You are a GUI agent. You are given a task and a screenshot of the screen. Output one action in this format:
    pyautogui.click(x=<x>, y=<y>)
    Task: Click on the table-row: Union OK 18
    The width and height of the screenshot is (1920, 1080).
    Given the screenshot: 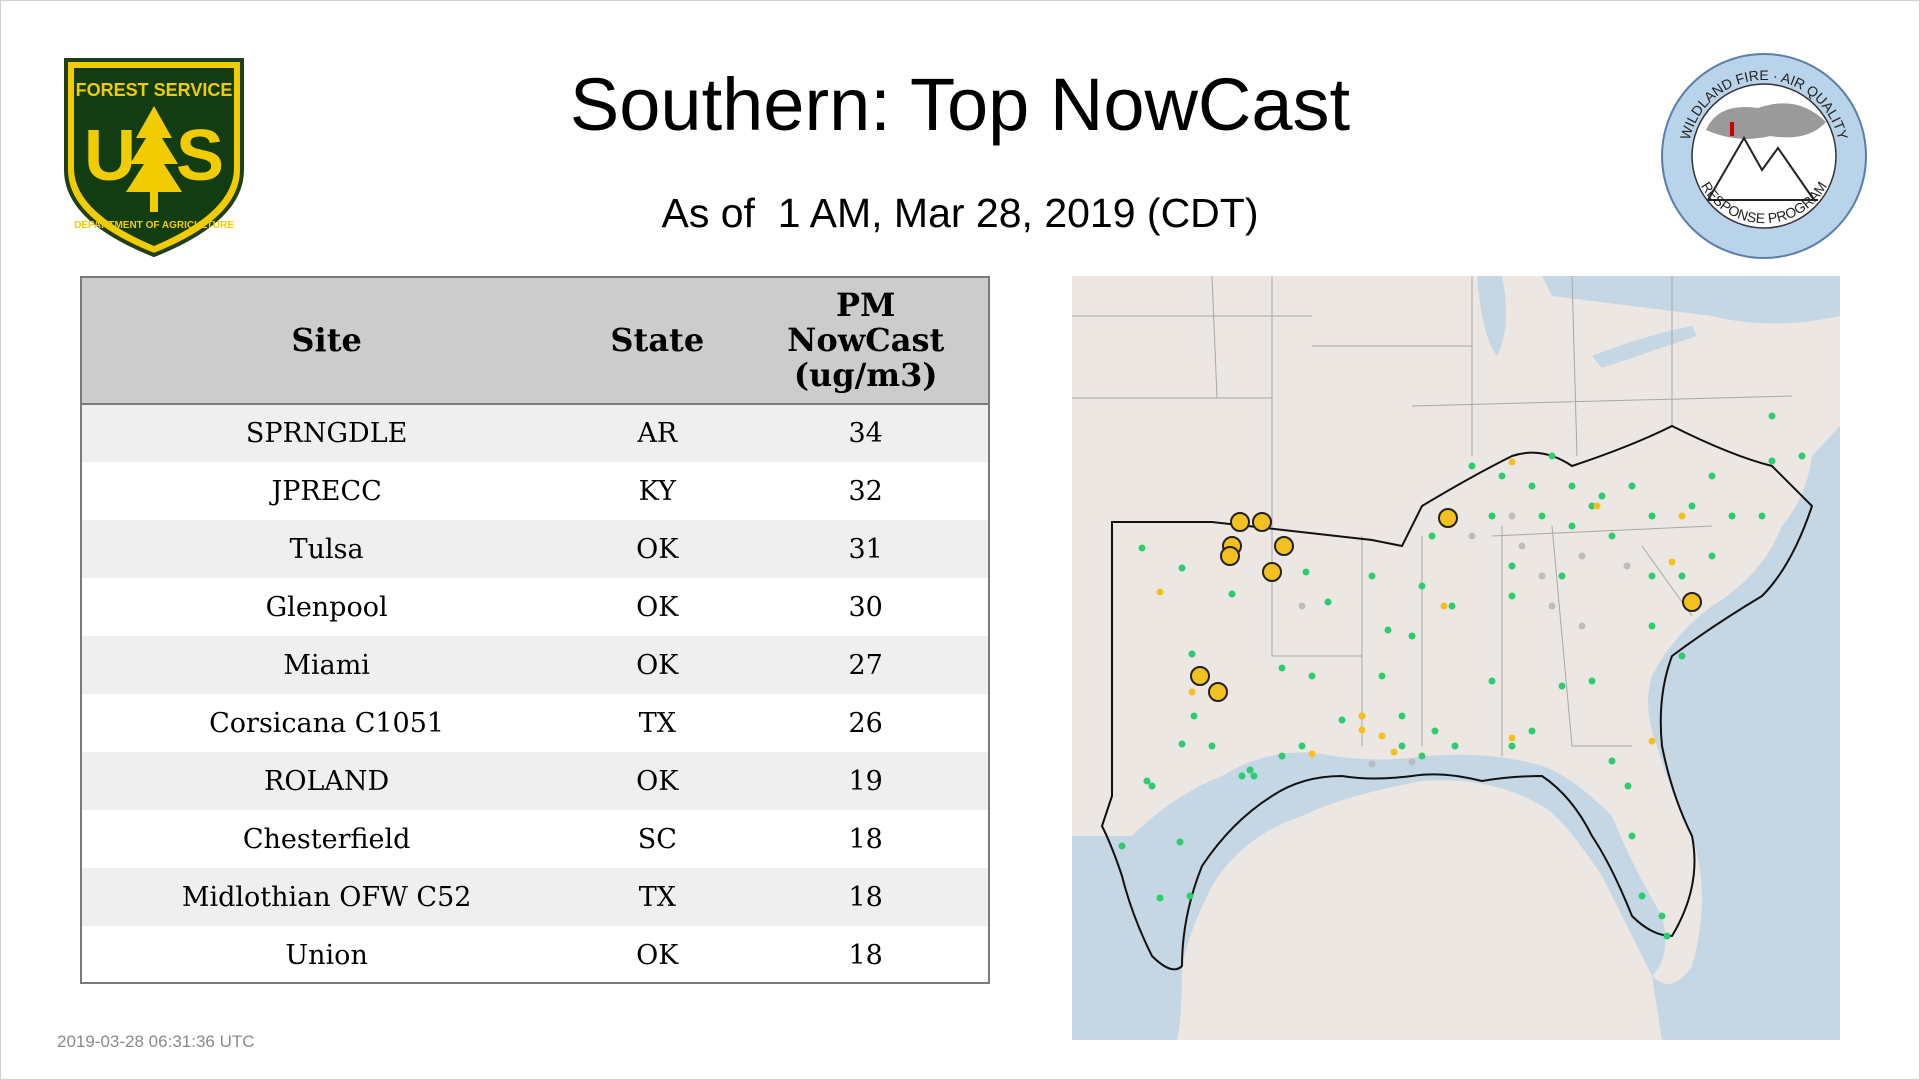 What is the action you would take?
    pyautogui.click(x=535, y=954)
    